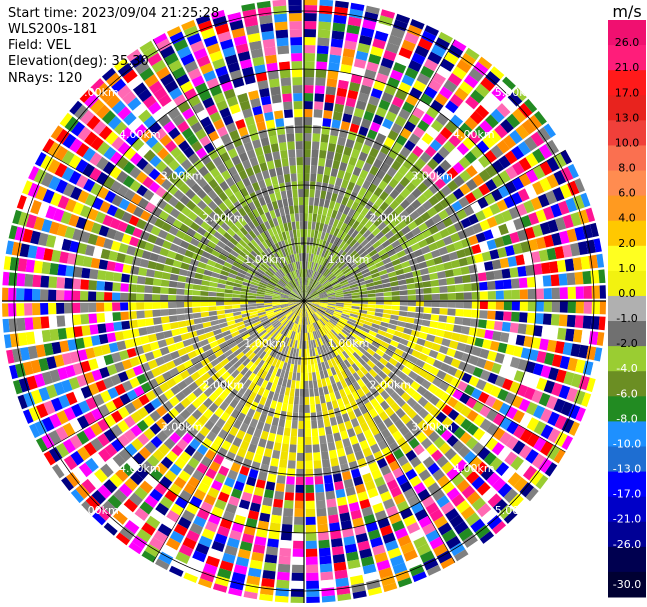  What do you see at coordinates (627, 509) in the screenshot?
I see `colorbar-swatch` at bounding box center [627, 509].